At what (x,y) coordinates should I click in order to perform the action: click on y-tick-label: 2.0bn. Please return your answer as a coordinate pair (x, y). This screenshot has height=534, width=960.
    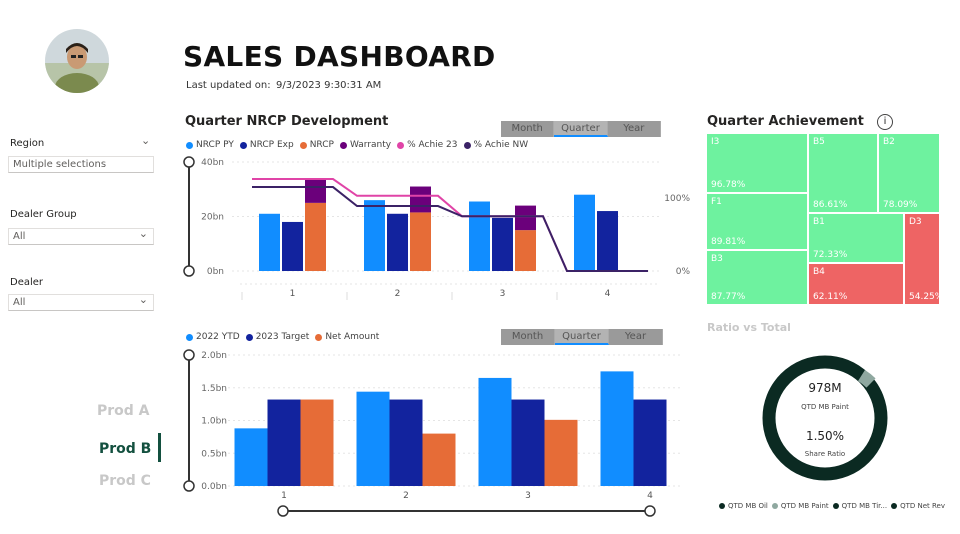
    Looking at the image, I should click on (214, 356).